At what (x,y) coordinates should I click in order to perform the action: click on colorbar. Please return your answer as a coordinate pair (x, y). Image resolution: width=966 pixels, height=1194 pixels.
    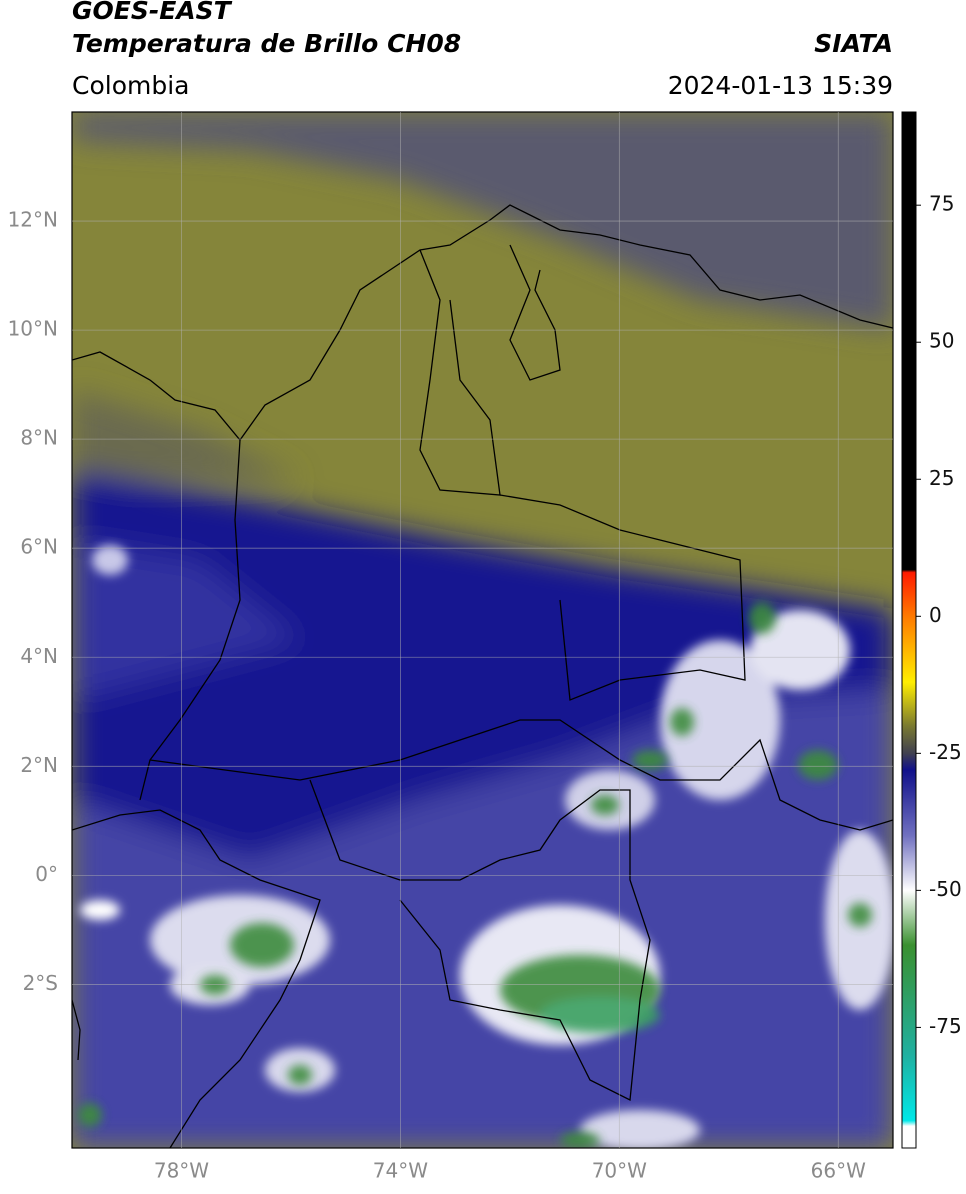
    Looking at the image, I should click on (909, 630).